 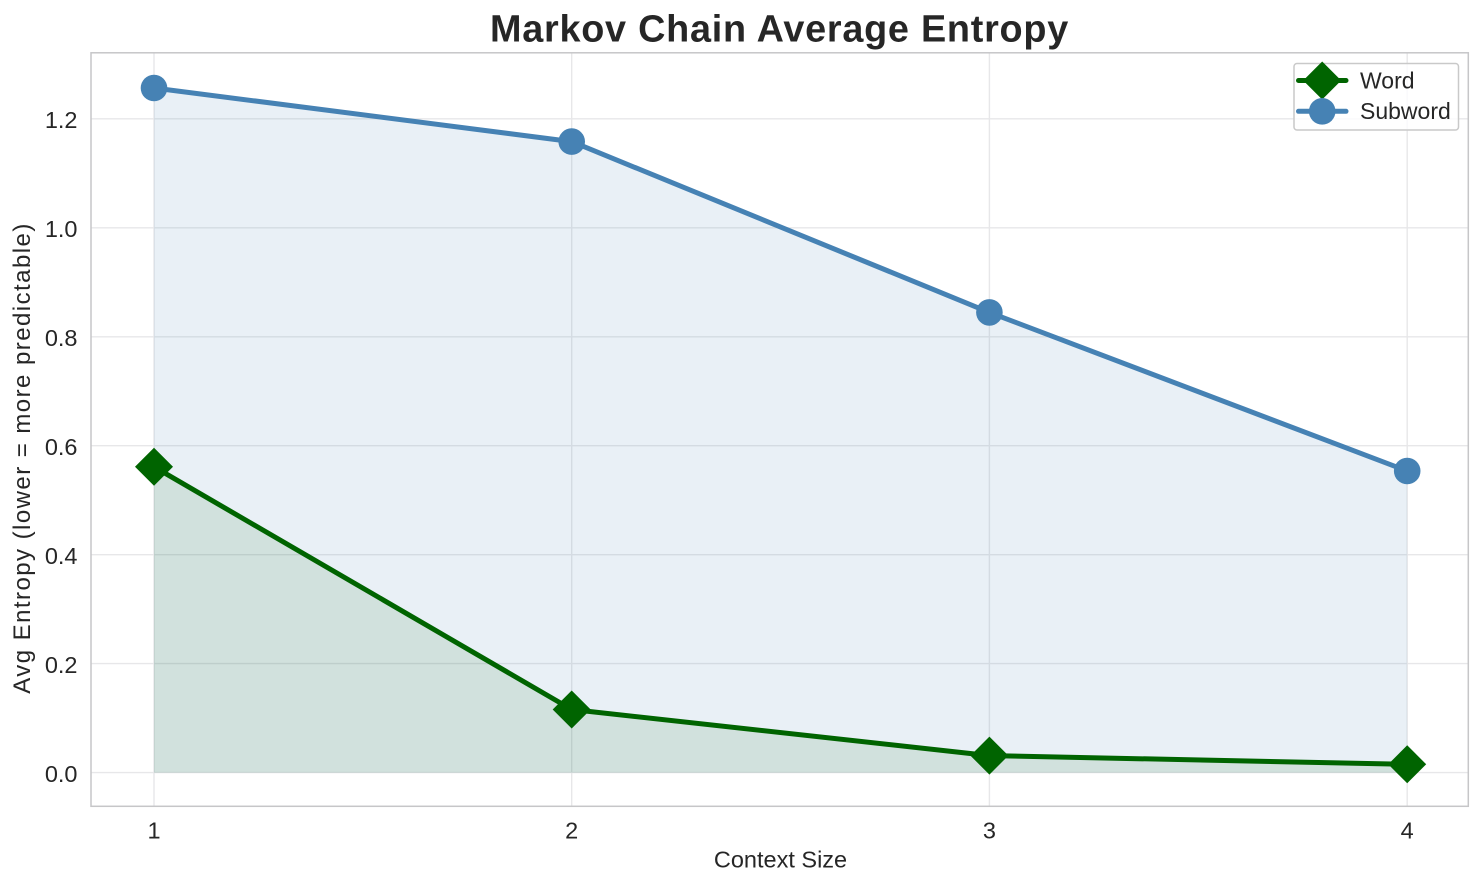 What do you see at coordinates (1405, 111) in the screenshot?
I see `svg-text: Subword` at bounding box center [1405, 111].